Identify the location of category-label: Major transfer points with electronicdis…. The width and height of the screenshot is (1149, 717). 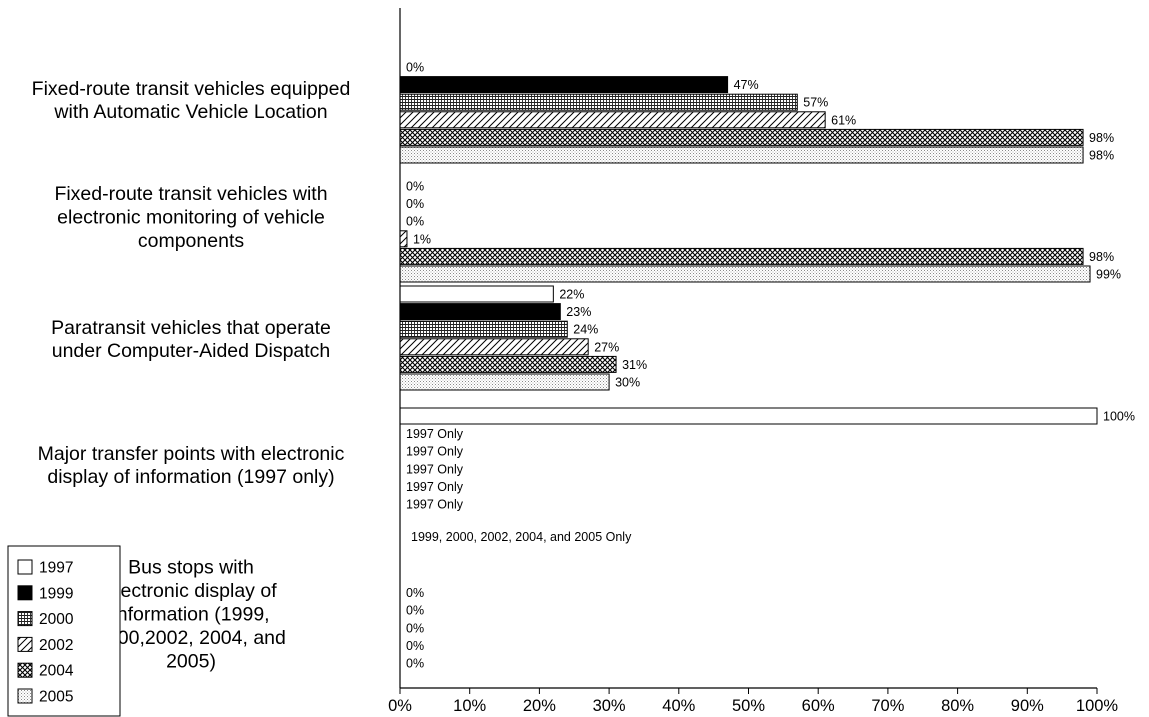
(191, 465).